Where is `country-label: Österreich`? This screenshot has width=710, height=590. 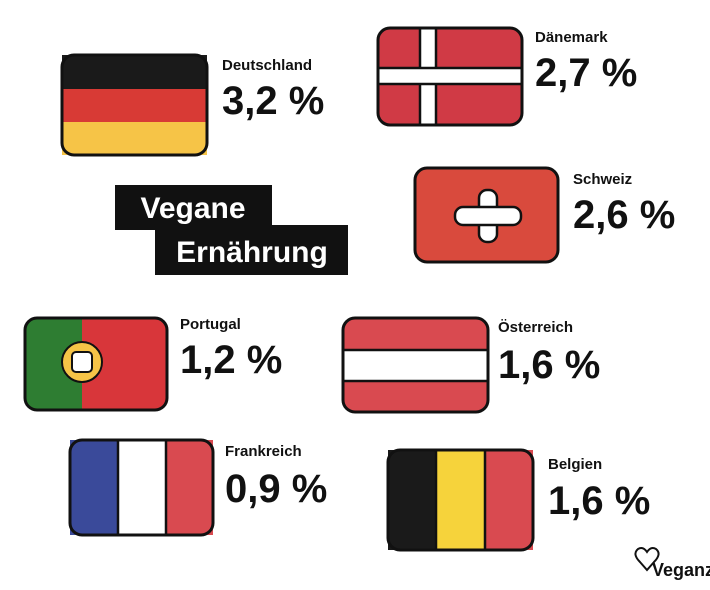 country-label: Österreich is located at coordinates (535, 327).